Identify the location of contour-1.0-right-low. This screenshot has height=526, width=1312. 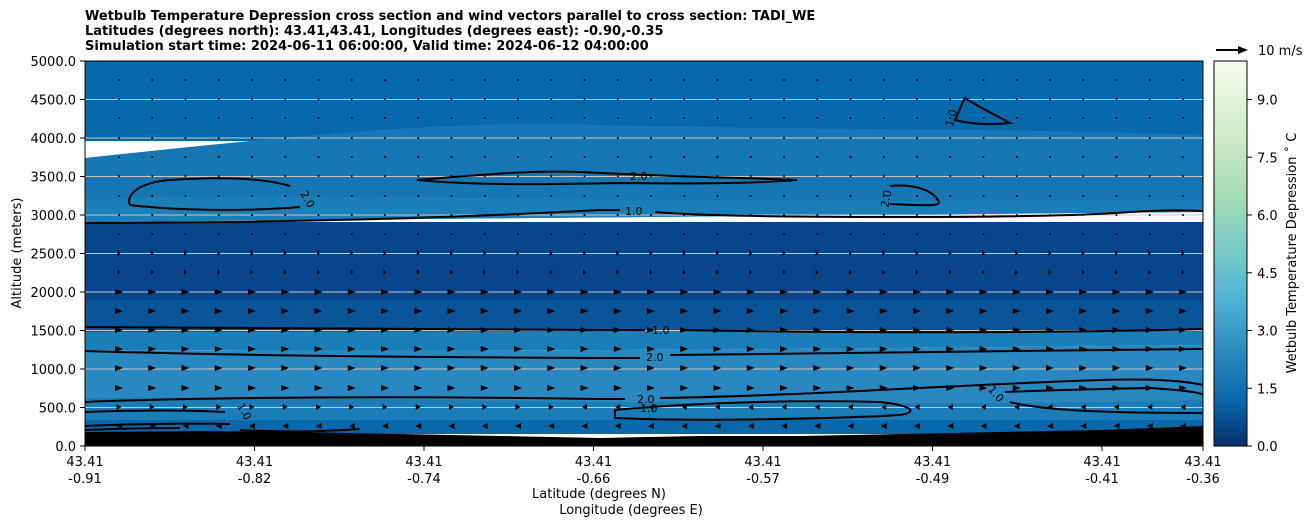
(1103, 400).